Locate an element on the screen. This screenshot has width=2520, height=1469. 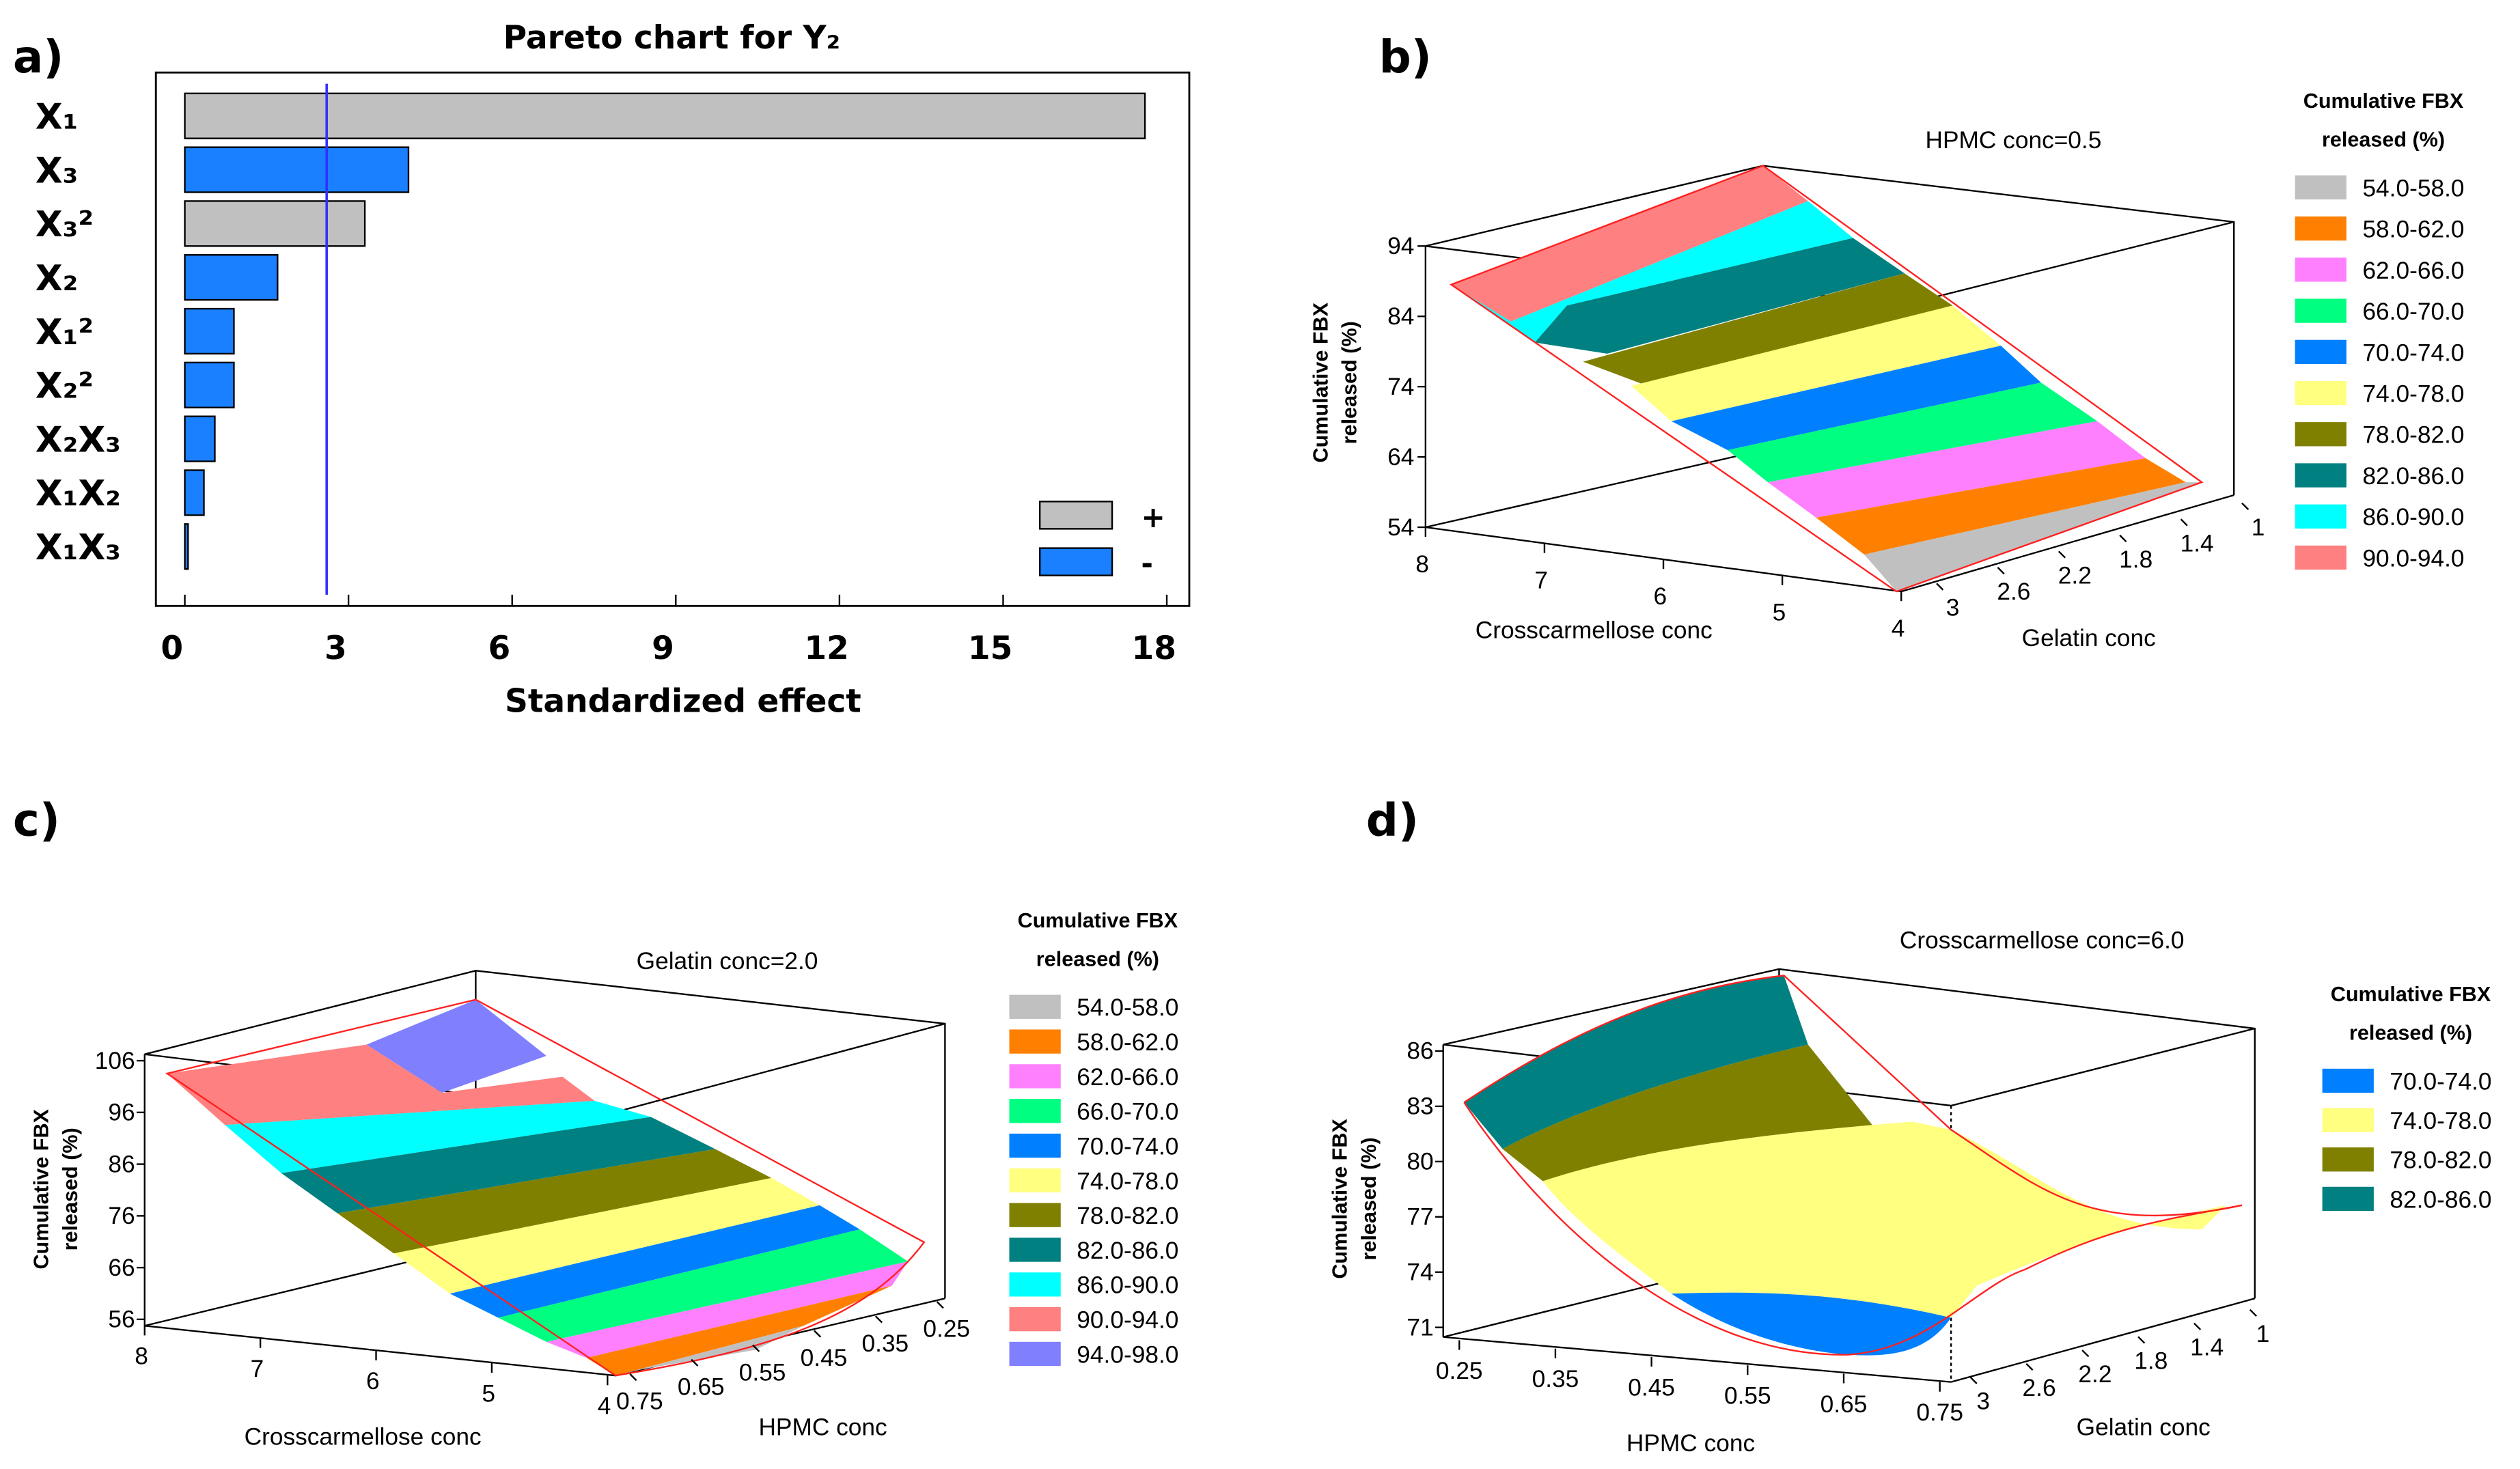
panel-b-z-tick-label: 54 is located at coordinates (1400, 527).